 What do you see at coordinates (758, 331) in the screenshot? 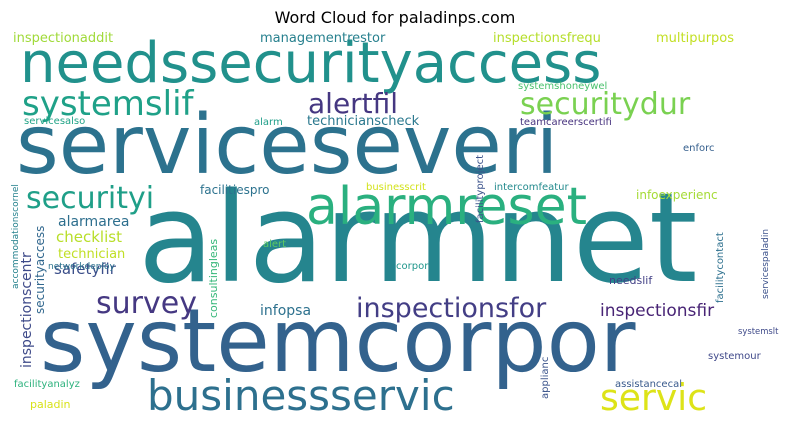
I see `word: systemslt` at bounding box center [758, 331].